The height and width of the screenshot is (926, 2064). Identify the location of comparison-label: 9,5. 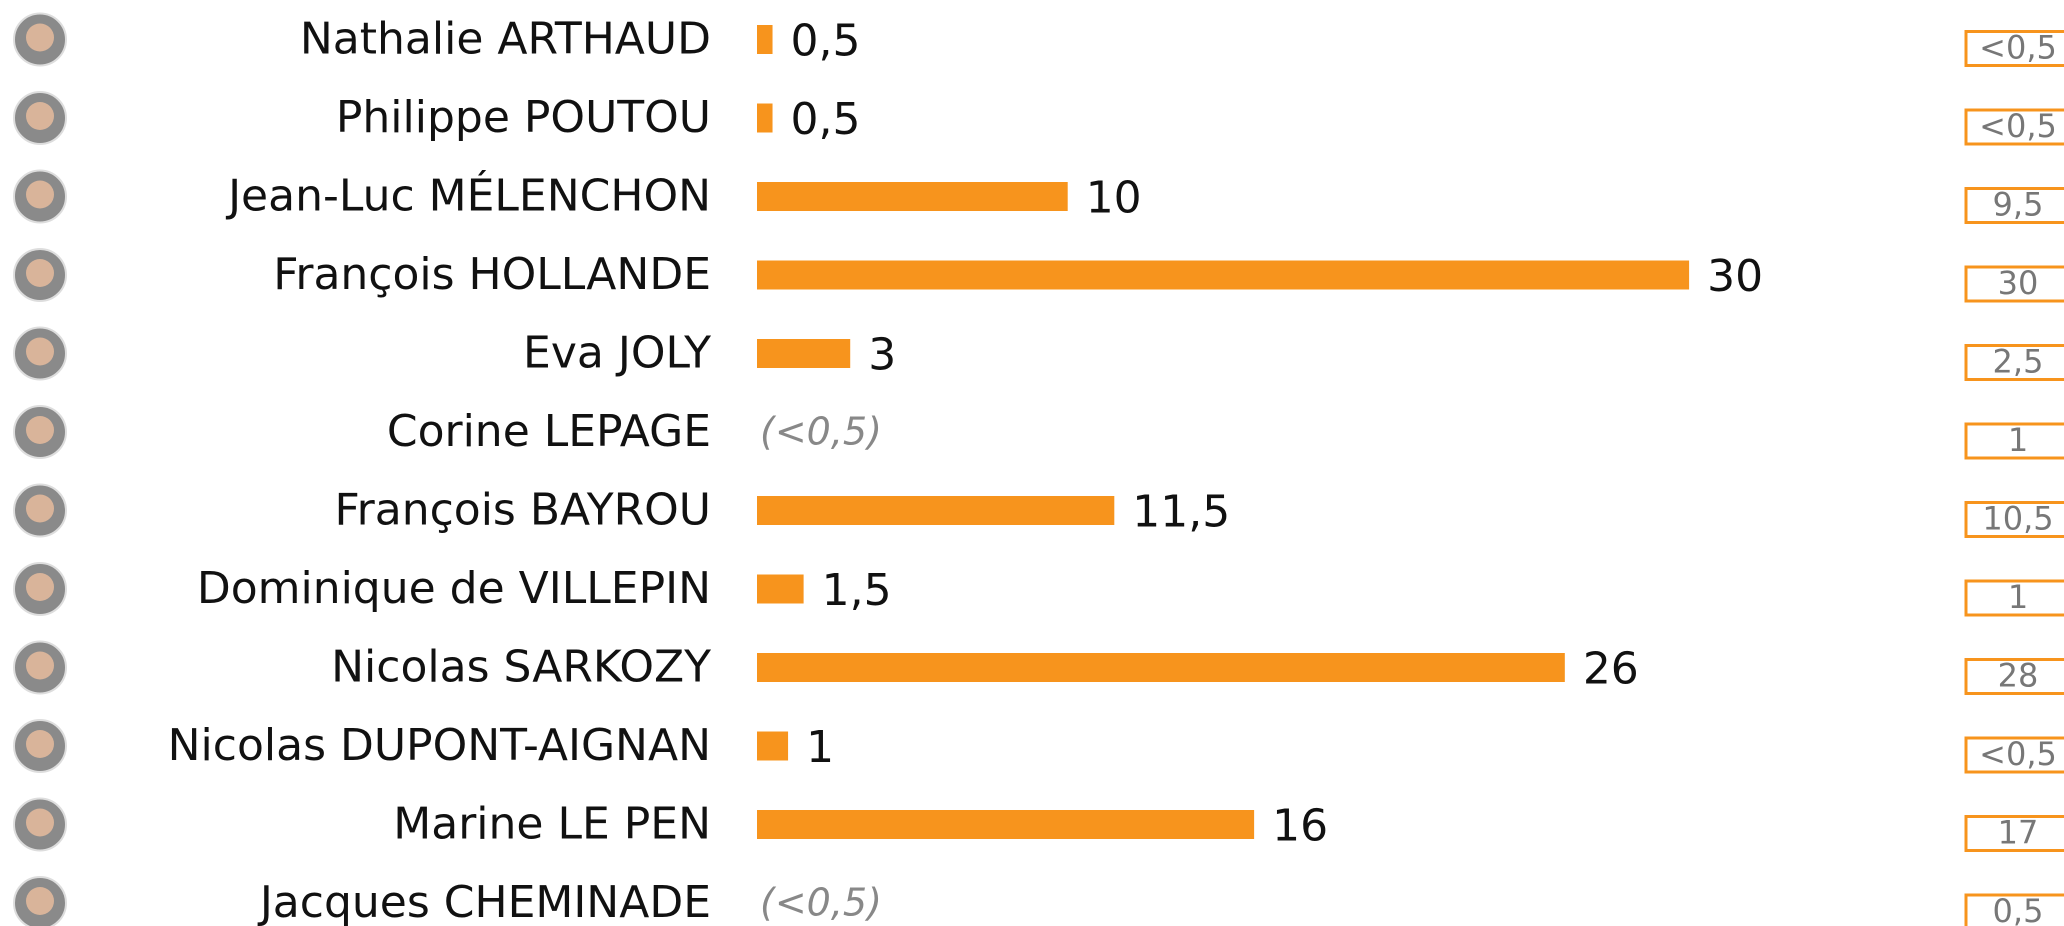
(2018, 205).